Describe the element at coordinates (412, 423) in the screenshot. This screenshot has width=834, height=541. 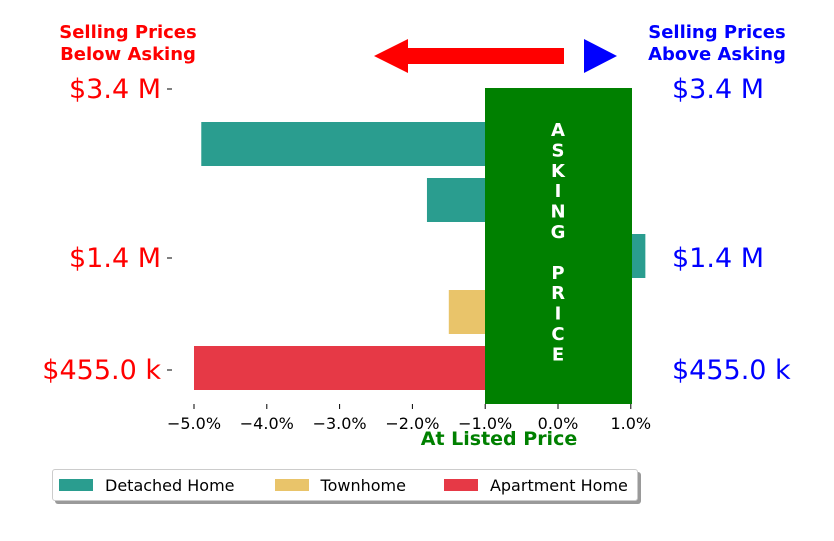
I see `x-tick-label: −2.0%` at that location.